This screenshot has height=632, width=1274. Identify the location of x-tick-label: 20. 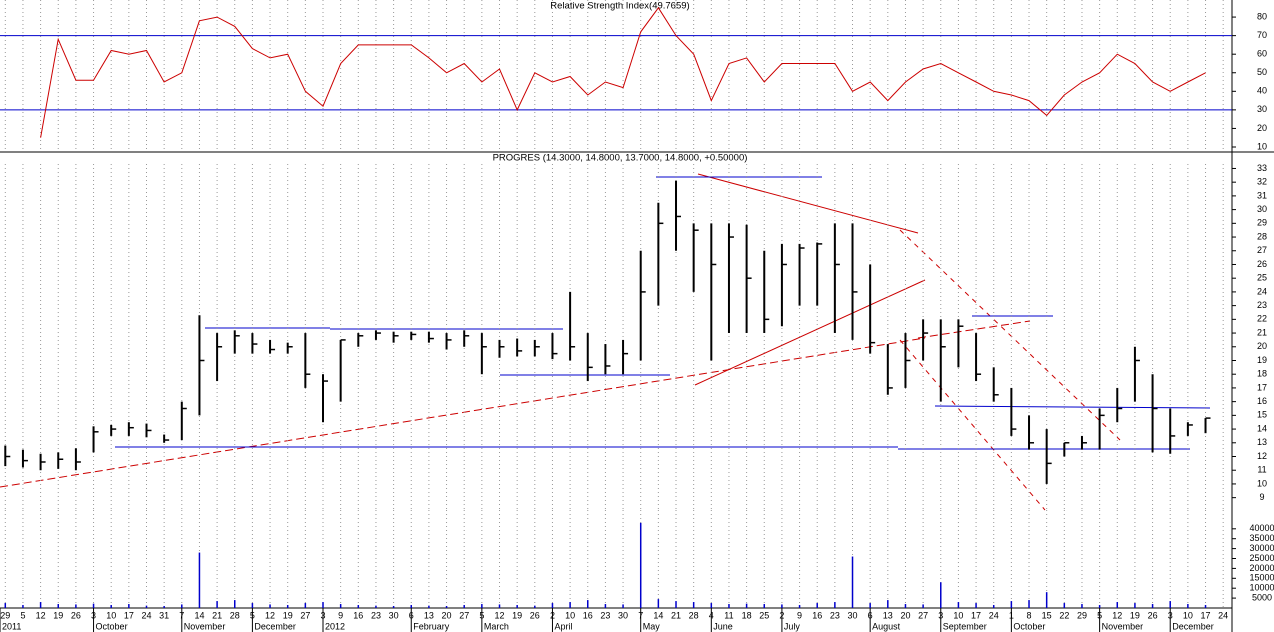
(905, 615).